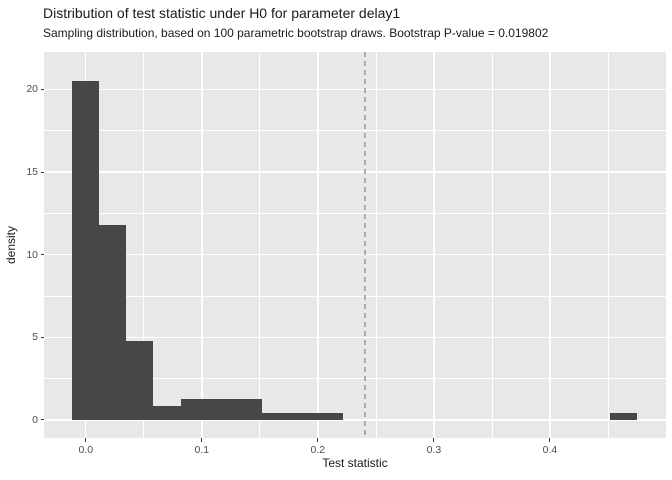 The image size is (672, 480). Describe the element at coordinates (550, 450) in the screenshot. I see `x-tick-label: 0.4` at that location.